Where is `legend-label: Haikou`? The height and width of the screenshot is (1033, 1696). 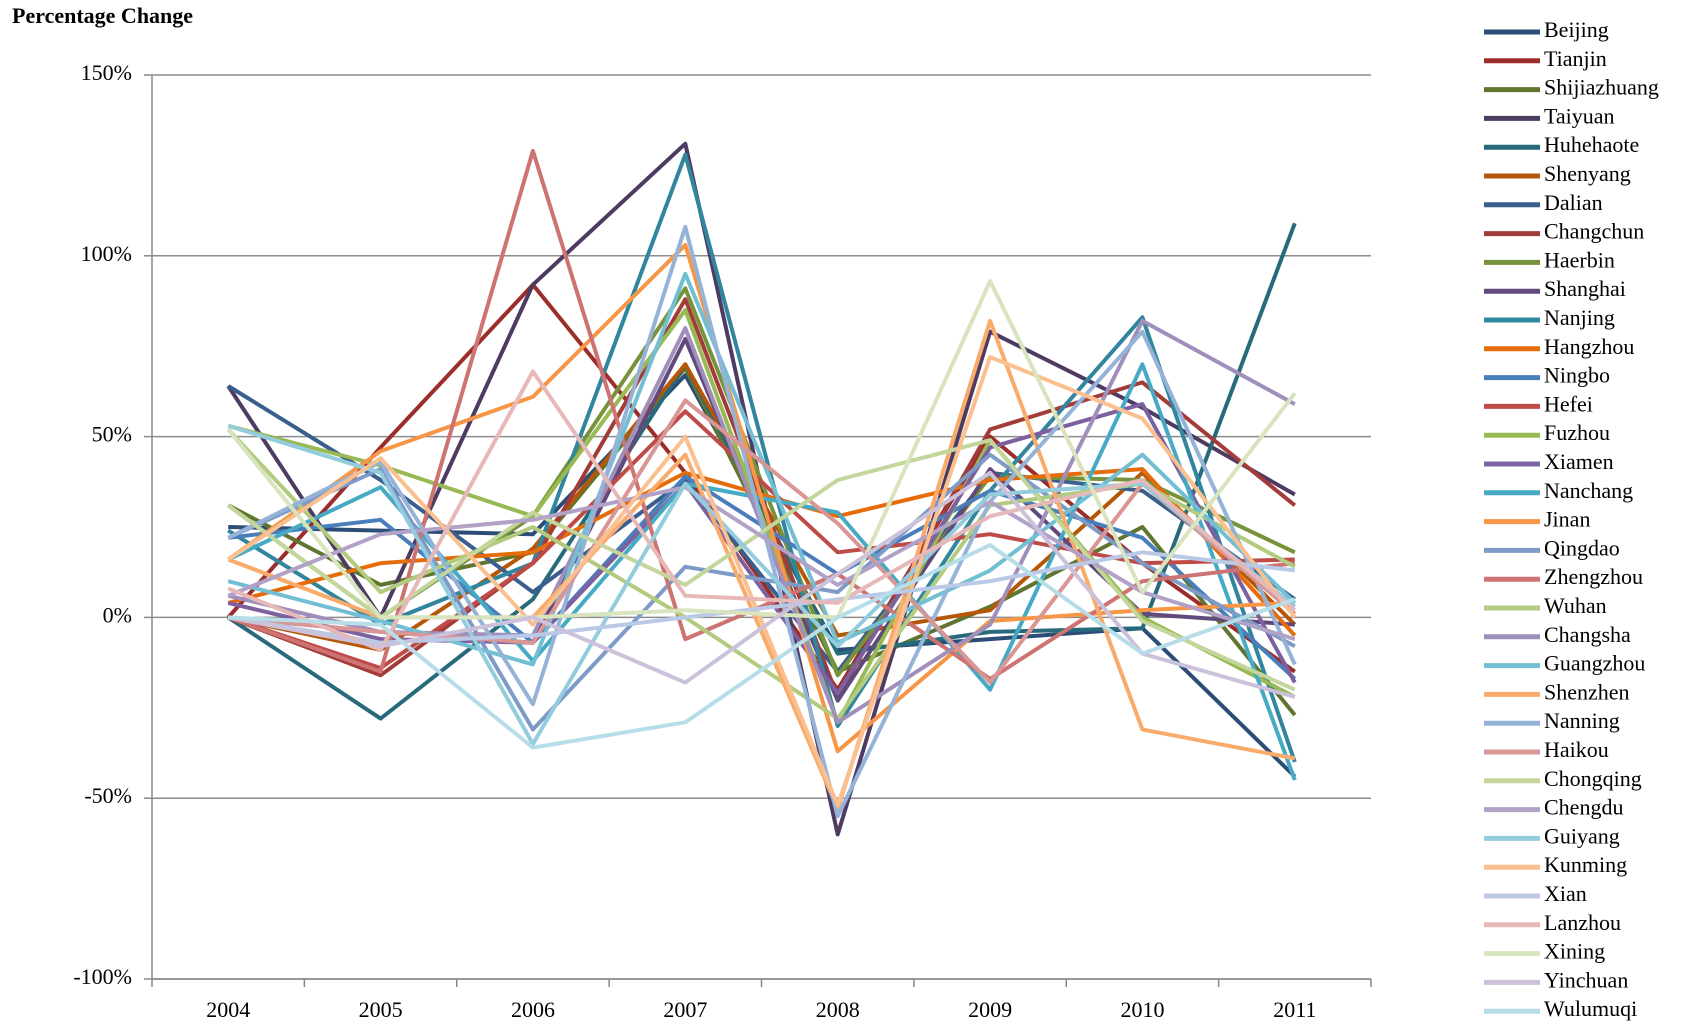 legend-label: Haikou is located at coordinates (1576, 749).